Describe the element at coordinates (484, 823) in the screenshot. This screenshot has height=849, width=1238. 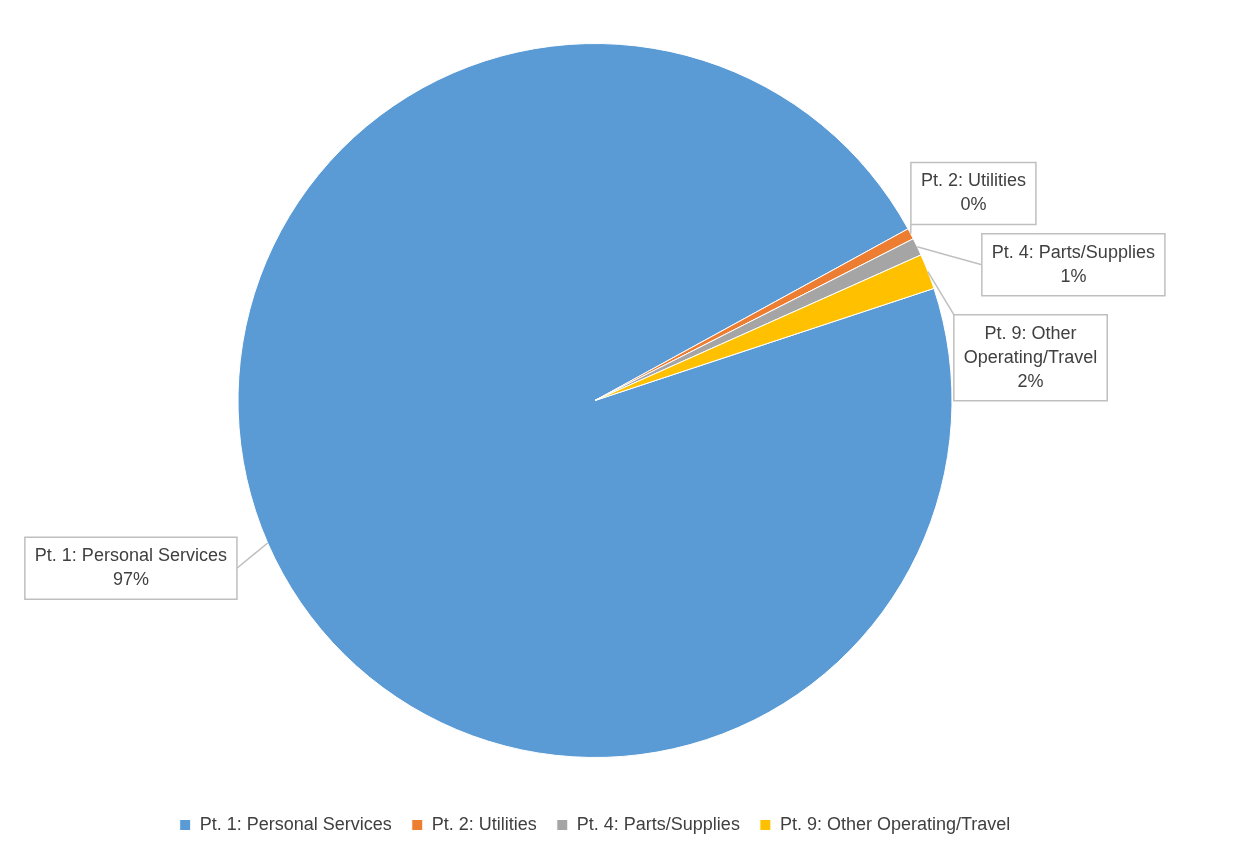
I see `legend-label: Pt. 2: Utilities` at that location.